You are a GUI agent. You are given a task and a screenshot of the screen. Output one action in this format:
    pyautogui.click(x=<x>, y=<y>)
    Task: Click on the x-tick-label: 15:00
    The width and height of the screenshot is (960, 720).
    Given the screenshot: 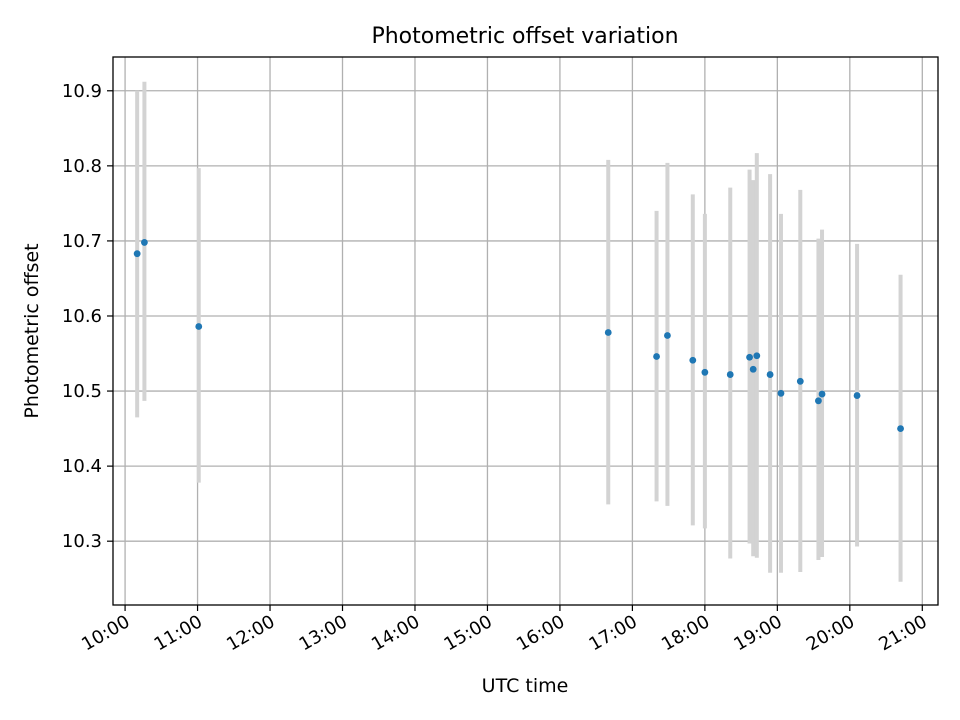 What is the action you would take?
    pyautogui.click(x=468, y=633)
    